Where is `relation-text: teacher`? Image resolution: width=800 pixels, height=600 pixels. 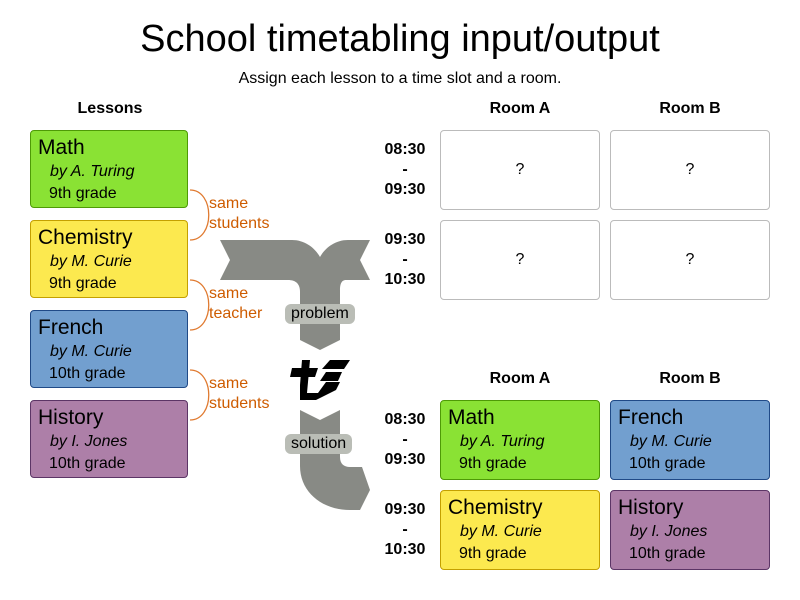 relation-text: teacher is located at coordinates (236, 313).